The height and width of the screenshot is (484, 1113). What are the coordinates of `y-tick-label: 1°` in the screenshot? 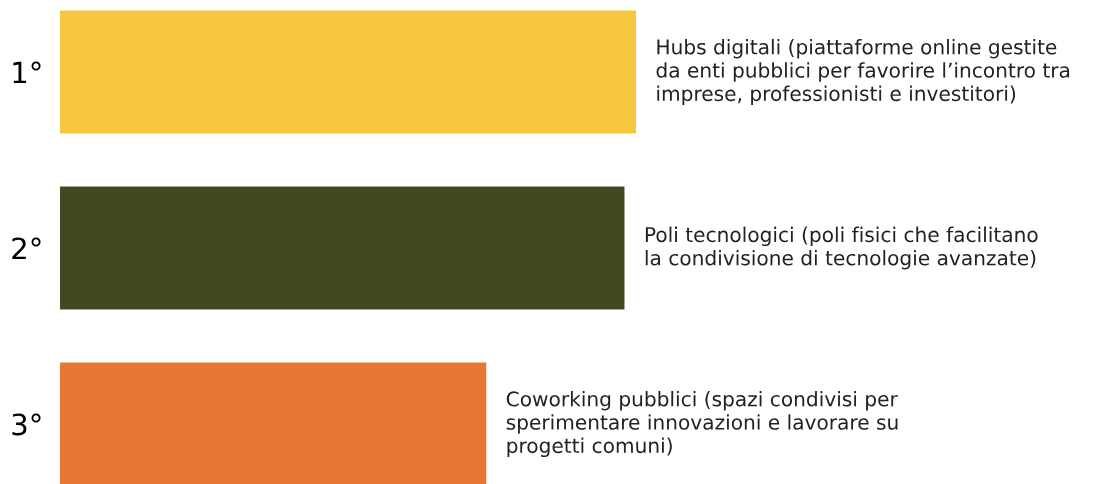 It's located at (27, 72).